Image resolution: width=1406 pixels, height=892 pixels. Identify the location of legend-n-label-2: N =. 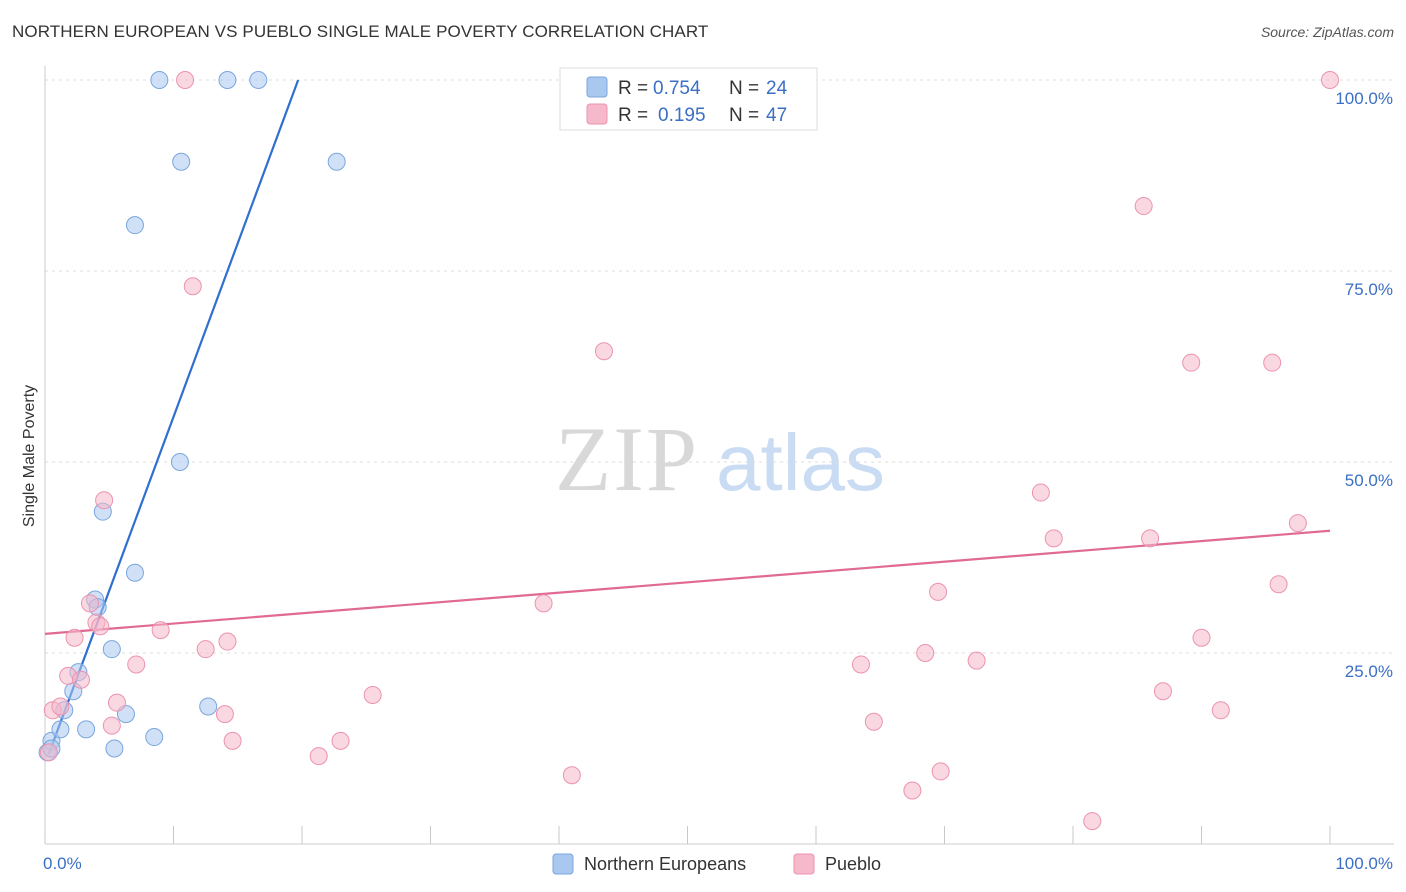
(744, 115).